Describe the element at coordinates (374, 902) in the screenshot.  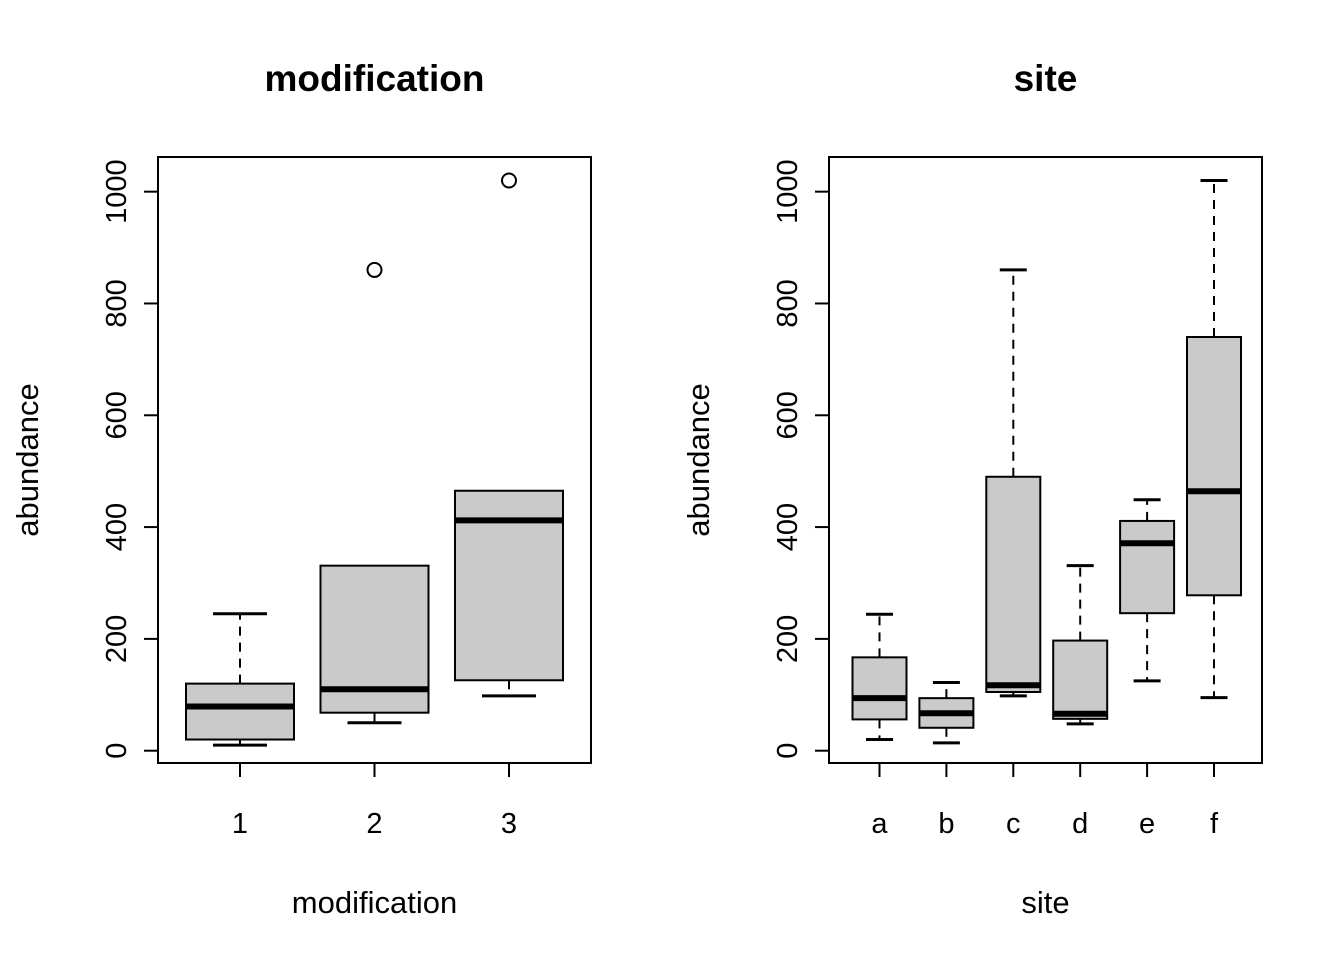
I see `x-axis-label: modification` at that location.